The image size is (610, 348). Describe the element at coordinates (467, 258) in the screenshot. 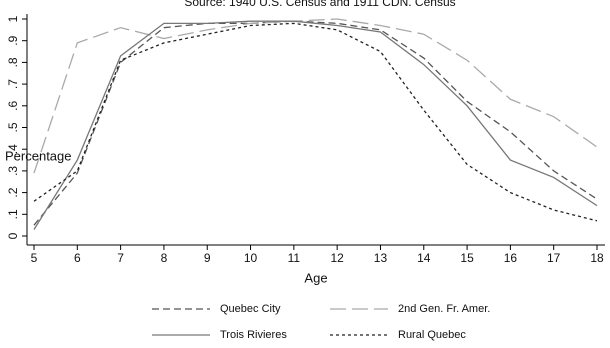

I see `x-tick-label: 15` at that location.